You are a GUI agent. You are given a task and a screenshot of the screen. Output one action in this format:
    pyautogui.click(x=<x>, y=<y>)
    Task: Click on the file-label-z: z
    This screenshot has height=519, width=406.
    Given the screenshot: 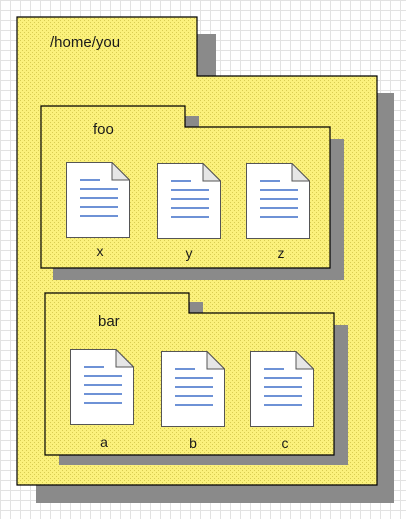 What is the action you would take?
    pyautogui.click(x=281, y=253)
    